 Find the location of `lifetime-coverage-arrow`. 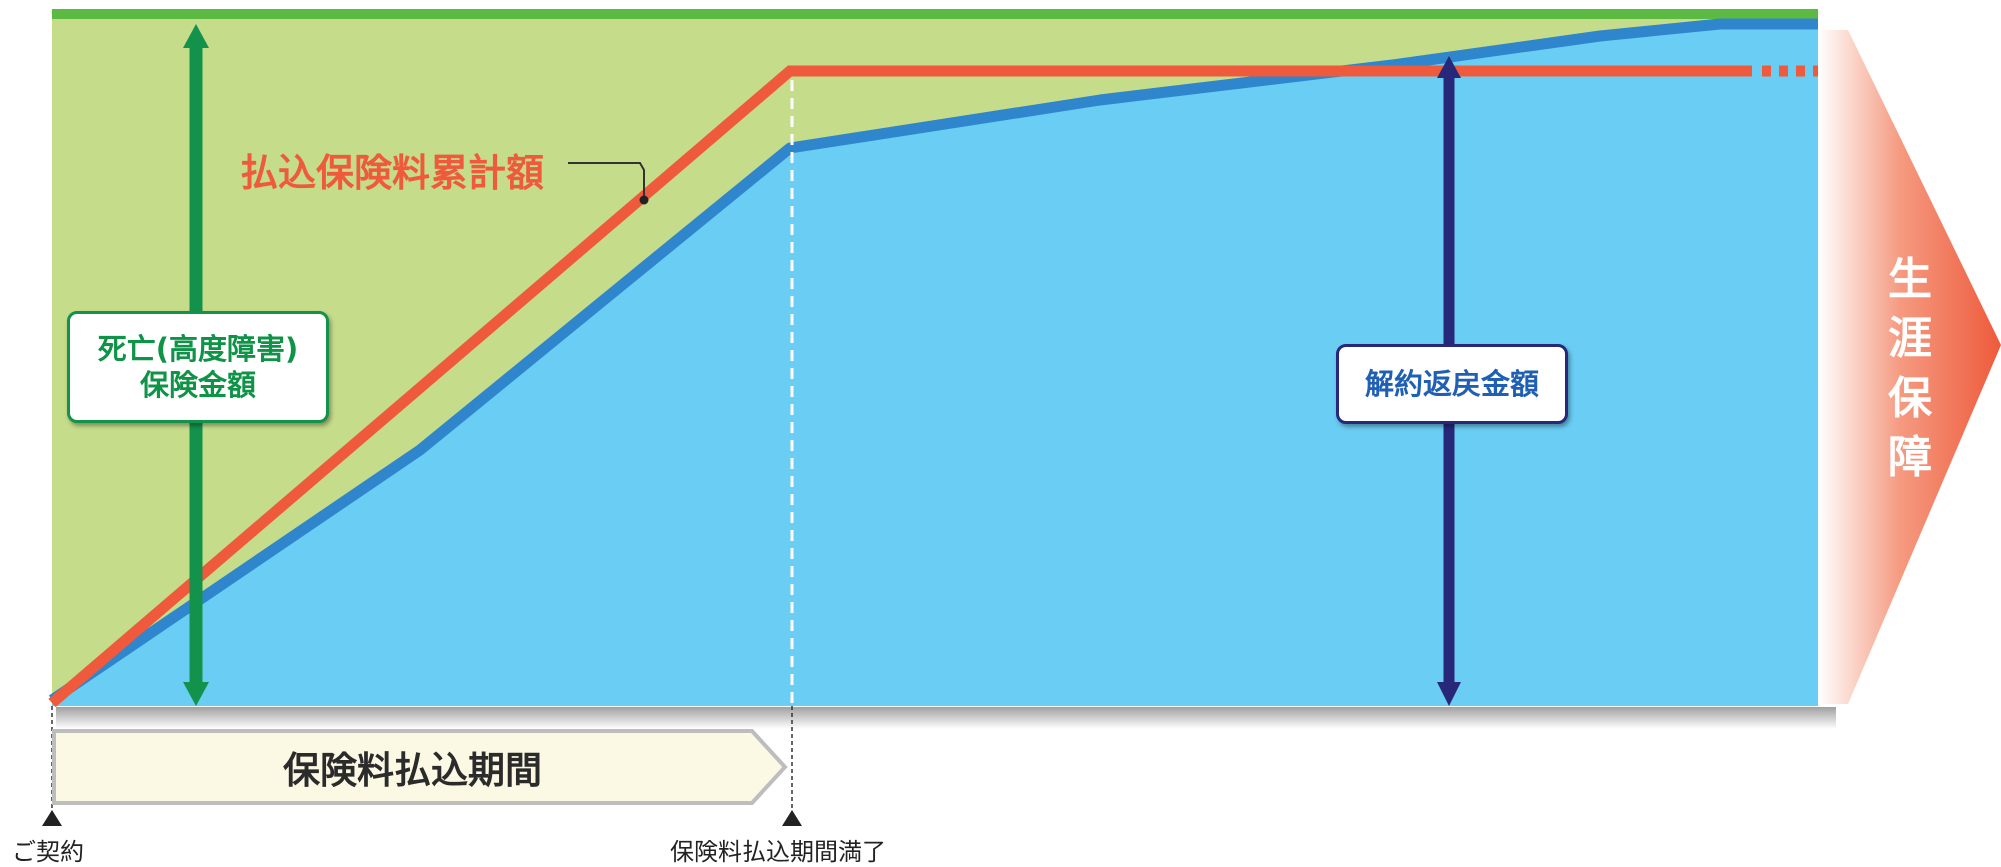

lifetime-coverage-arrow is located at coordinates (1909, 367).